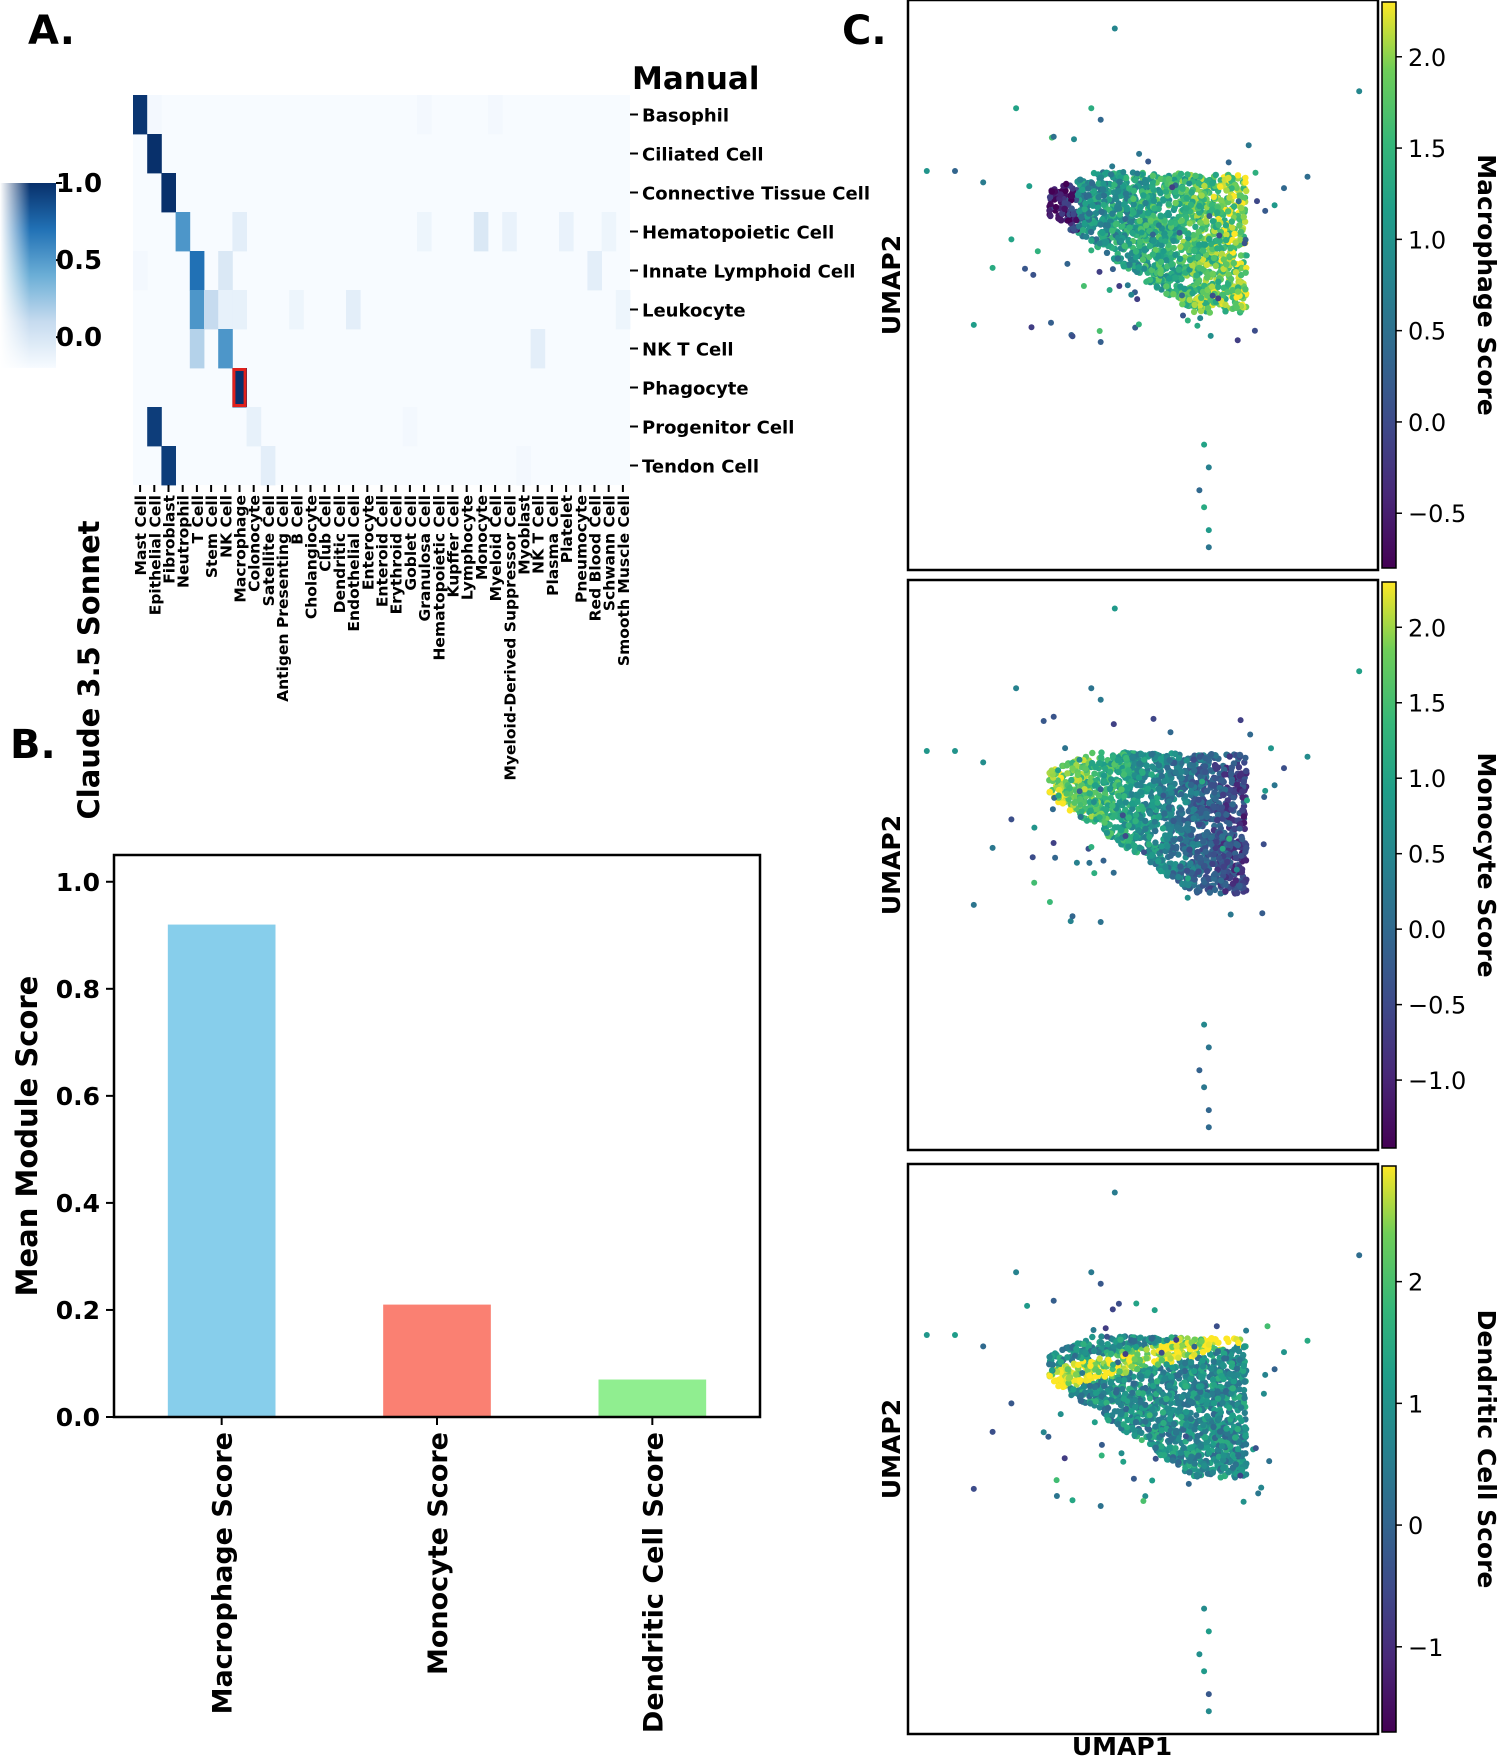 The width and height of the screenshot is (1497, 1762). Describe the element at coordinates (694, 311) in the screenshot. I see `heatmap-row-label: Leukocyte` at that location.